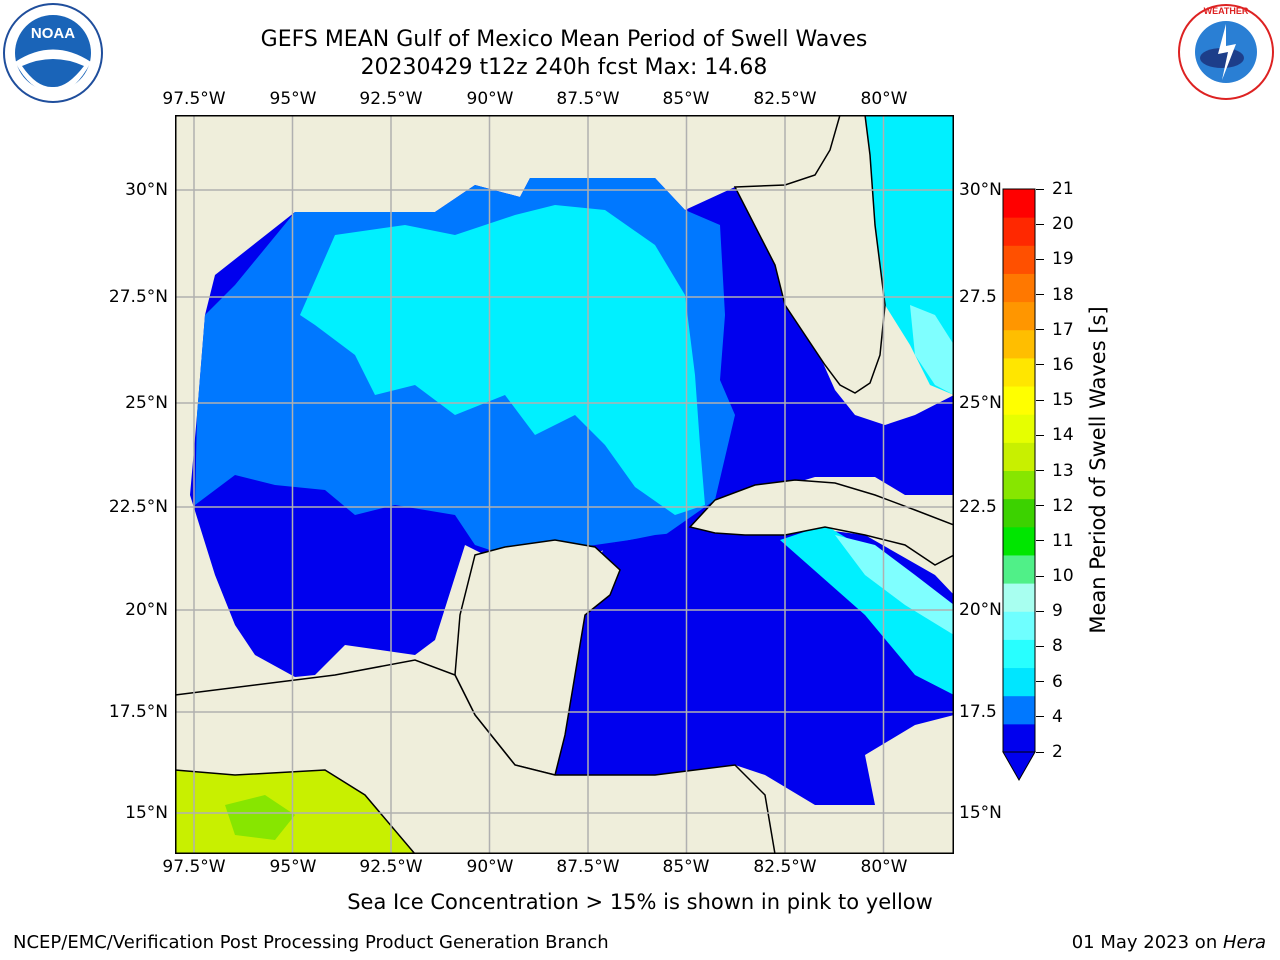  Describe the element at coordinates (1063, 576) in the screenshot. I see `colorbar-tick-label: 10` at that location.